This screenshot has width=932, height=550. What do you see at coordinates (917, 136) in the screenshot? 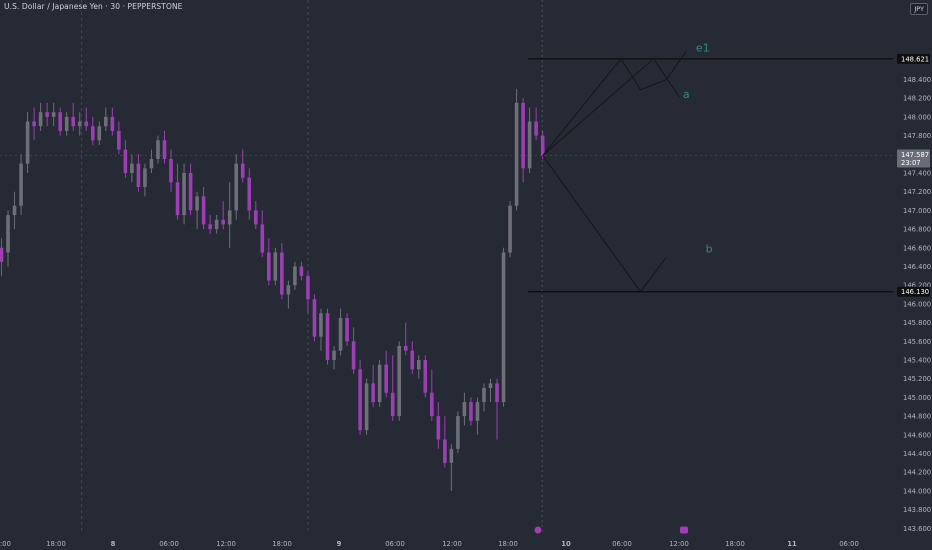
I see `y-tick-label: 147.800` at bounding box center [917, 136].